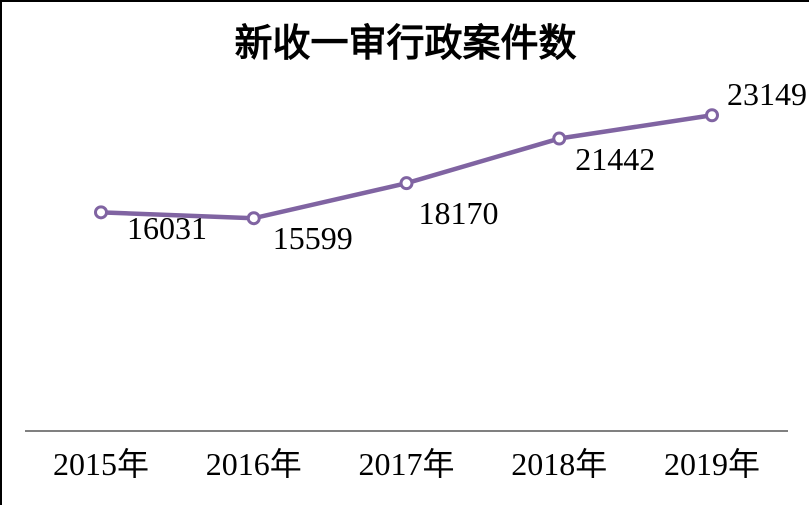 This screenshot has width=809, height=505. Describe the element at coordinates (615, 158) in the screenshot. I see `data-label: 21442` at that location.